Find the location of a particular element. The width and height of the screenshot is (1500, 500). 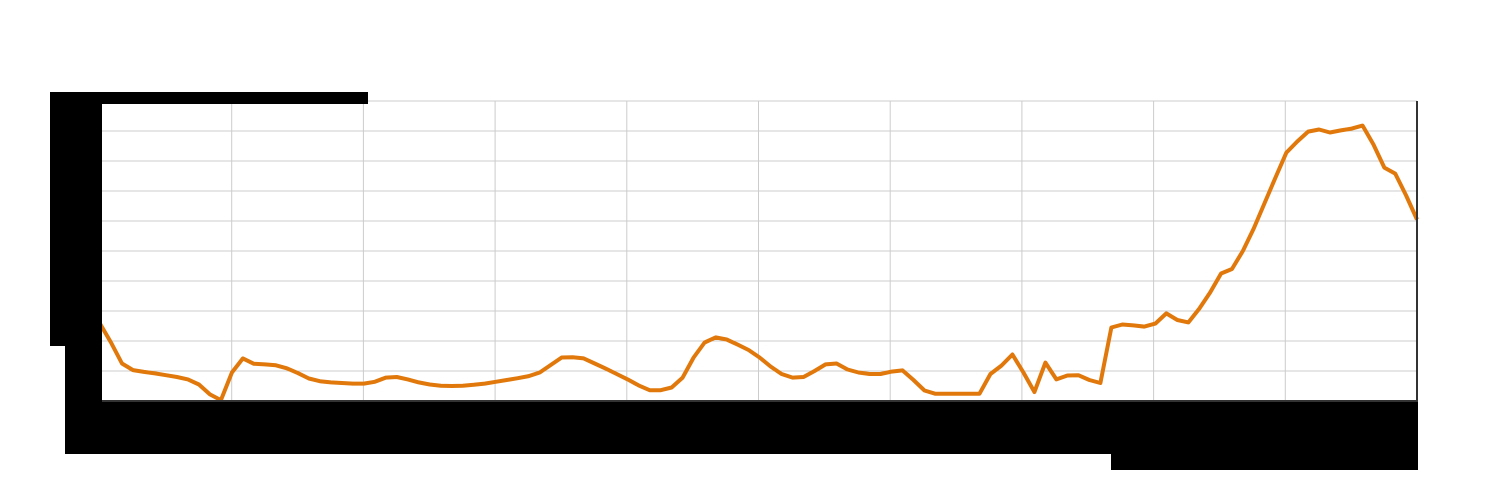

y-axis-right-spine is located at coordinates (1417, 251).